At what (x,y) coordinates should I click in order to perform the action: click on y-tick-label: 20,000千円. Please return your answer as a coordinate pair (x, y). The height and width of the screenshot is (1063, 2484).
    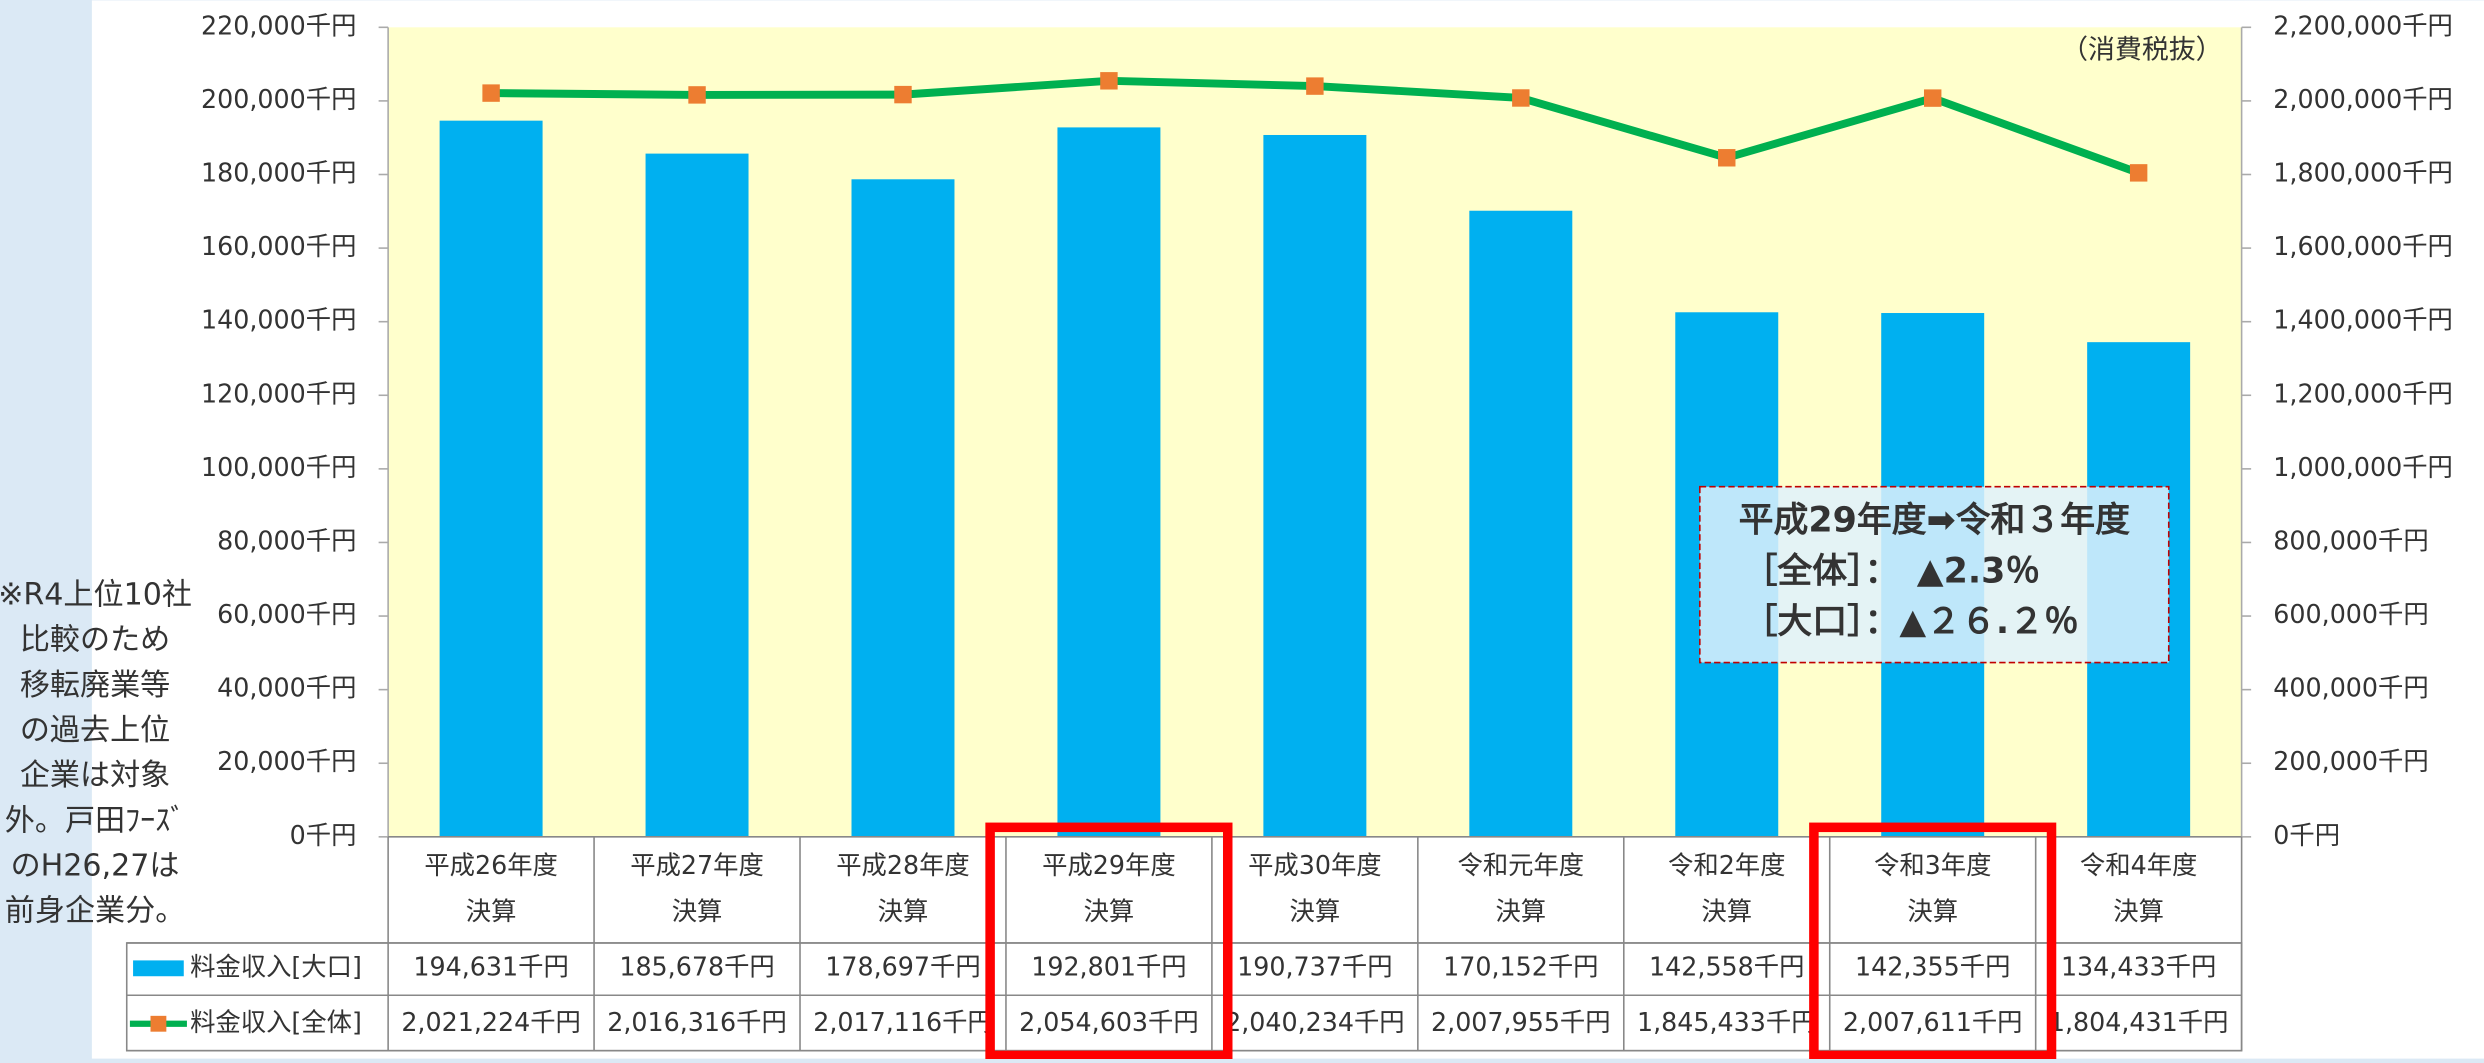
    Looking at the image, I should click on (286, 761).